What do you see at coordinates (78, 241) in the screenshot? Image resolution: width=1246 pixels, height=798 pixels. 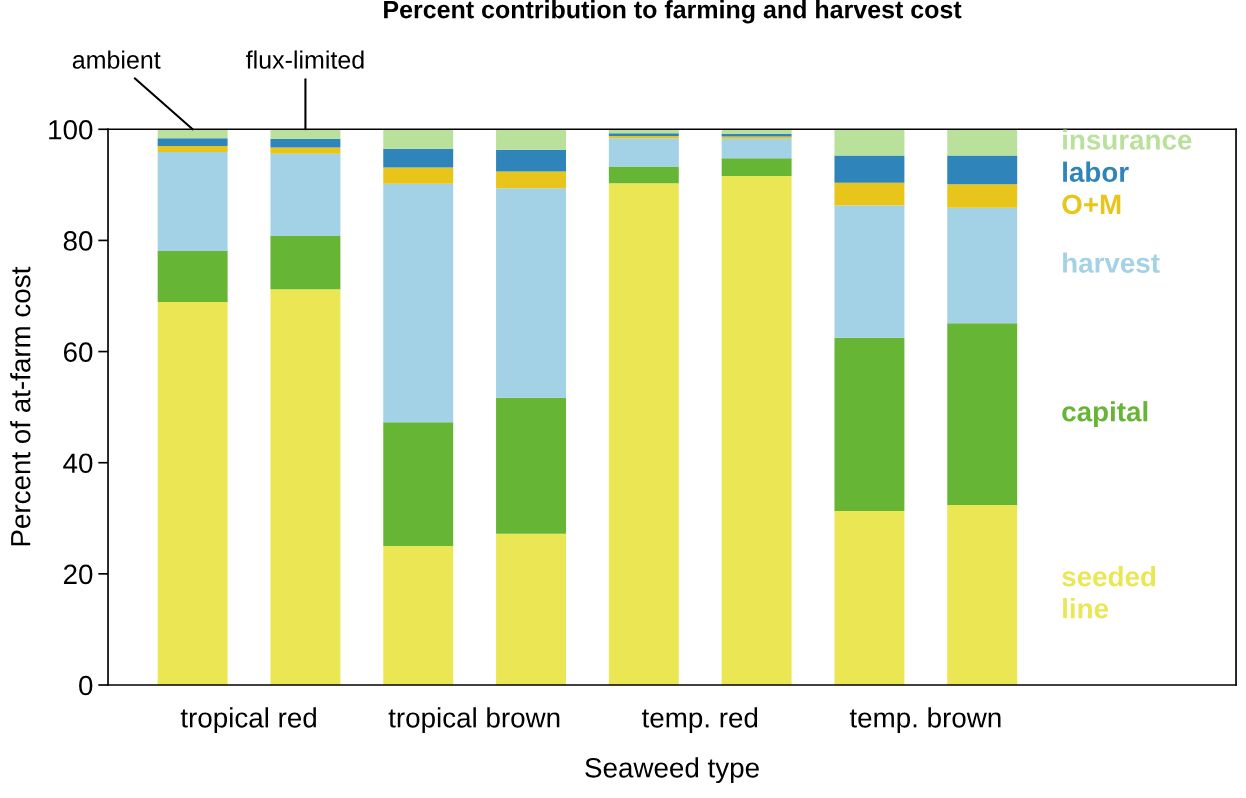 I see `y-tick-label: 80` at bounding box center [78, 241].